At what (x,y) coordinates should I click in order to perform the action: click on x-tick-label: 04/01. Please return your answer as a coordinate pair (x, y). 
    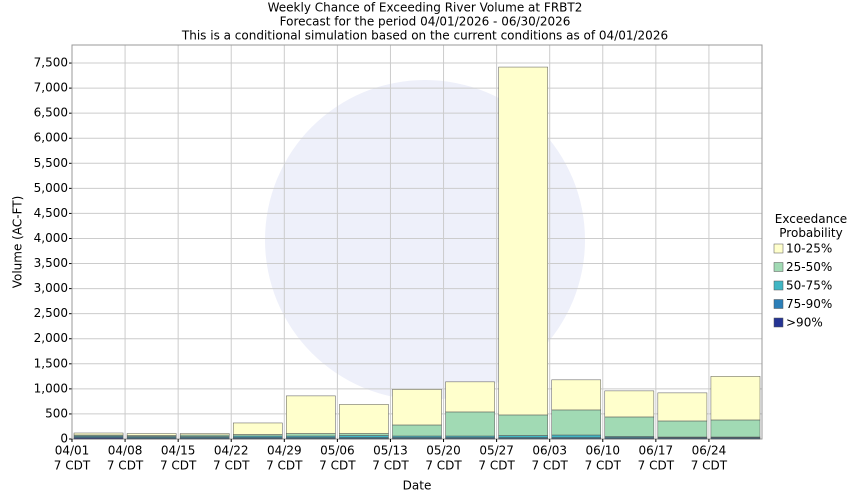
    Looking at the image, I should click on (72, 451).